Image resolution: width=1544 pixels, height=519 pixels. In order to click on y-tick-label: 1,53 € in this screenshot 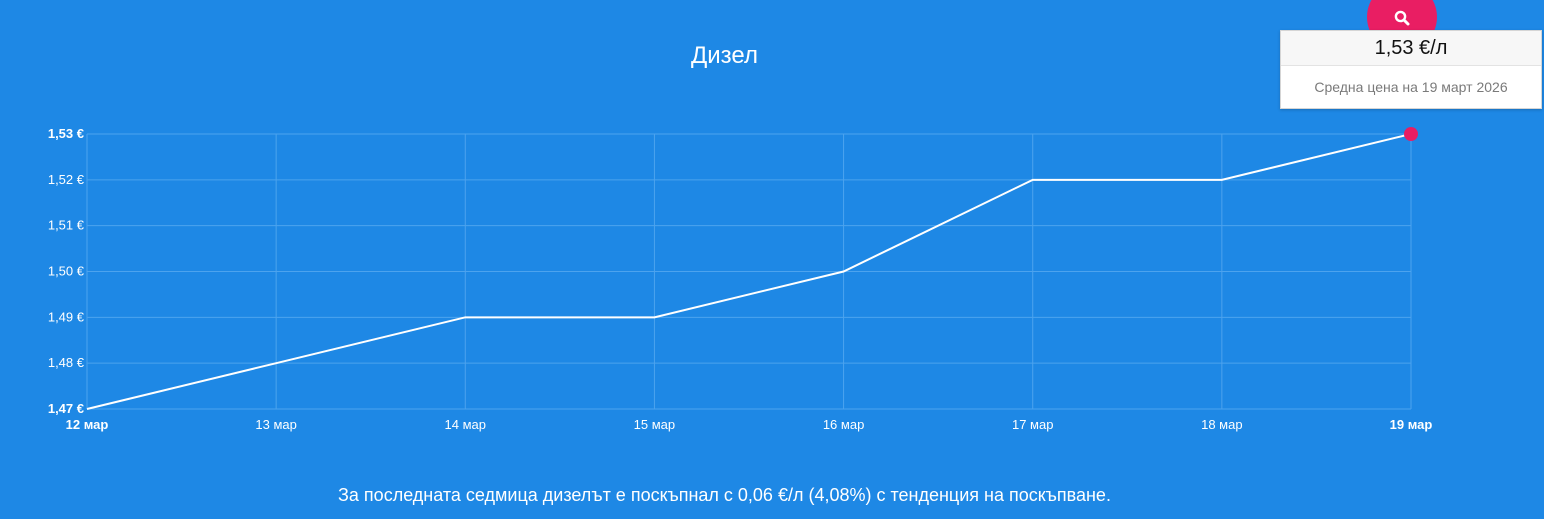, I will do `click(66, 133)`.